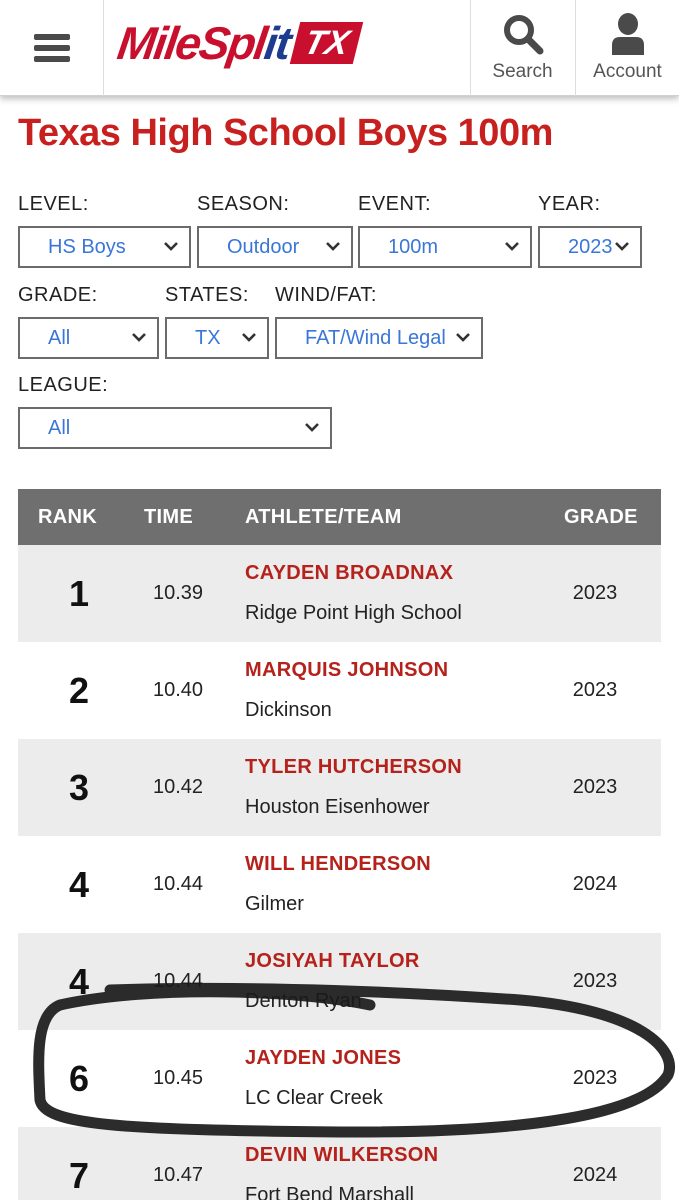  Describe the element at coordinates (285, 133) in the screenshot. I see `page-title: Texas High School Boys 100m` at that location.